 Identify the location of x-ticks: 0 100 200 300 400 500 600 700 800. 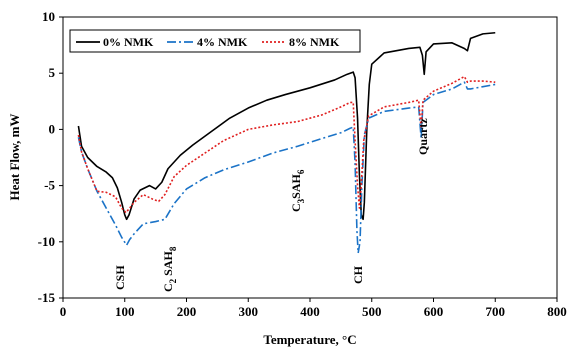
(313, 308).